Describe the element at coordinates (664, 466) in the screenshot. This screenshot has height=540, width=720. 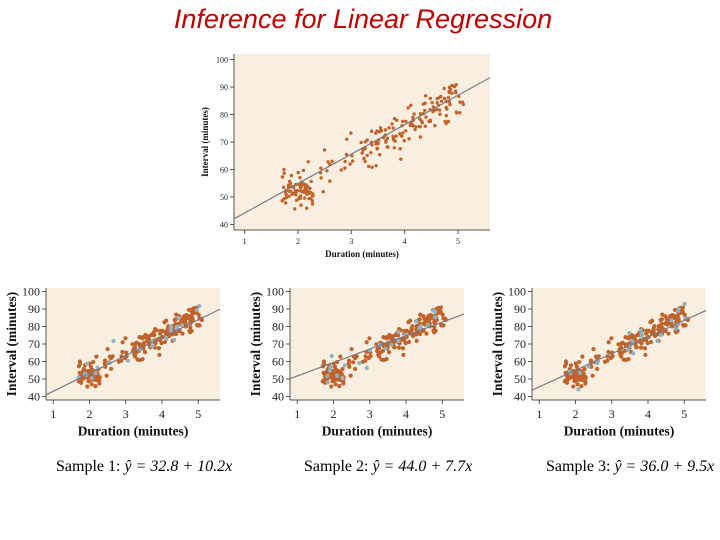
I see `sample3-equation: ŷ = 36.0 + 9.5x` at that location.